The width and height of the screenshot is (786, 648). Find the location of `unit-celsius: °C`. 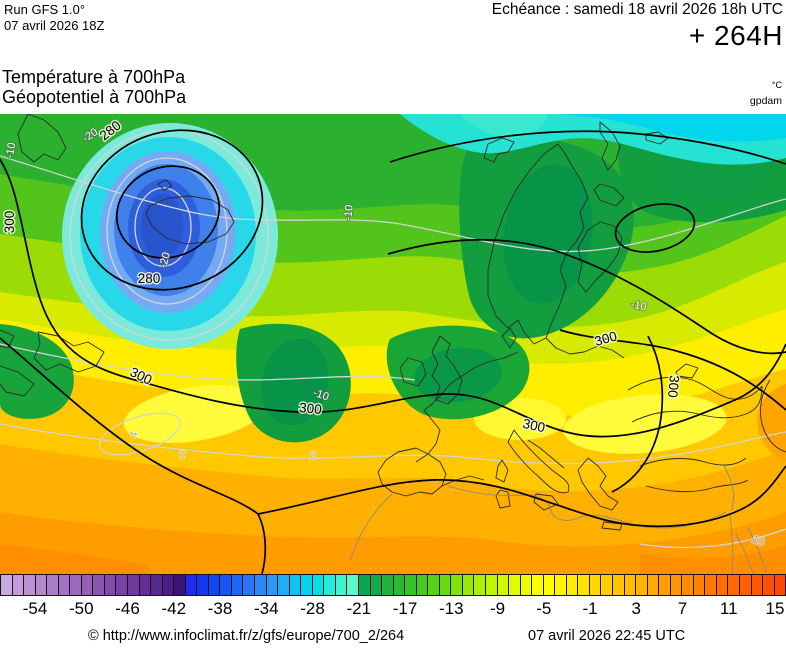

unit-celsius: °C is located at coordinates (776, 85).